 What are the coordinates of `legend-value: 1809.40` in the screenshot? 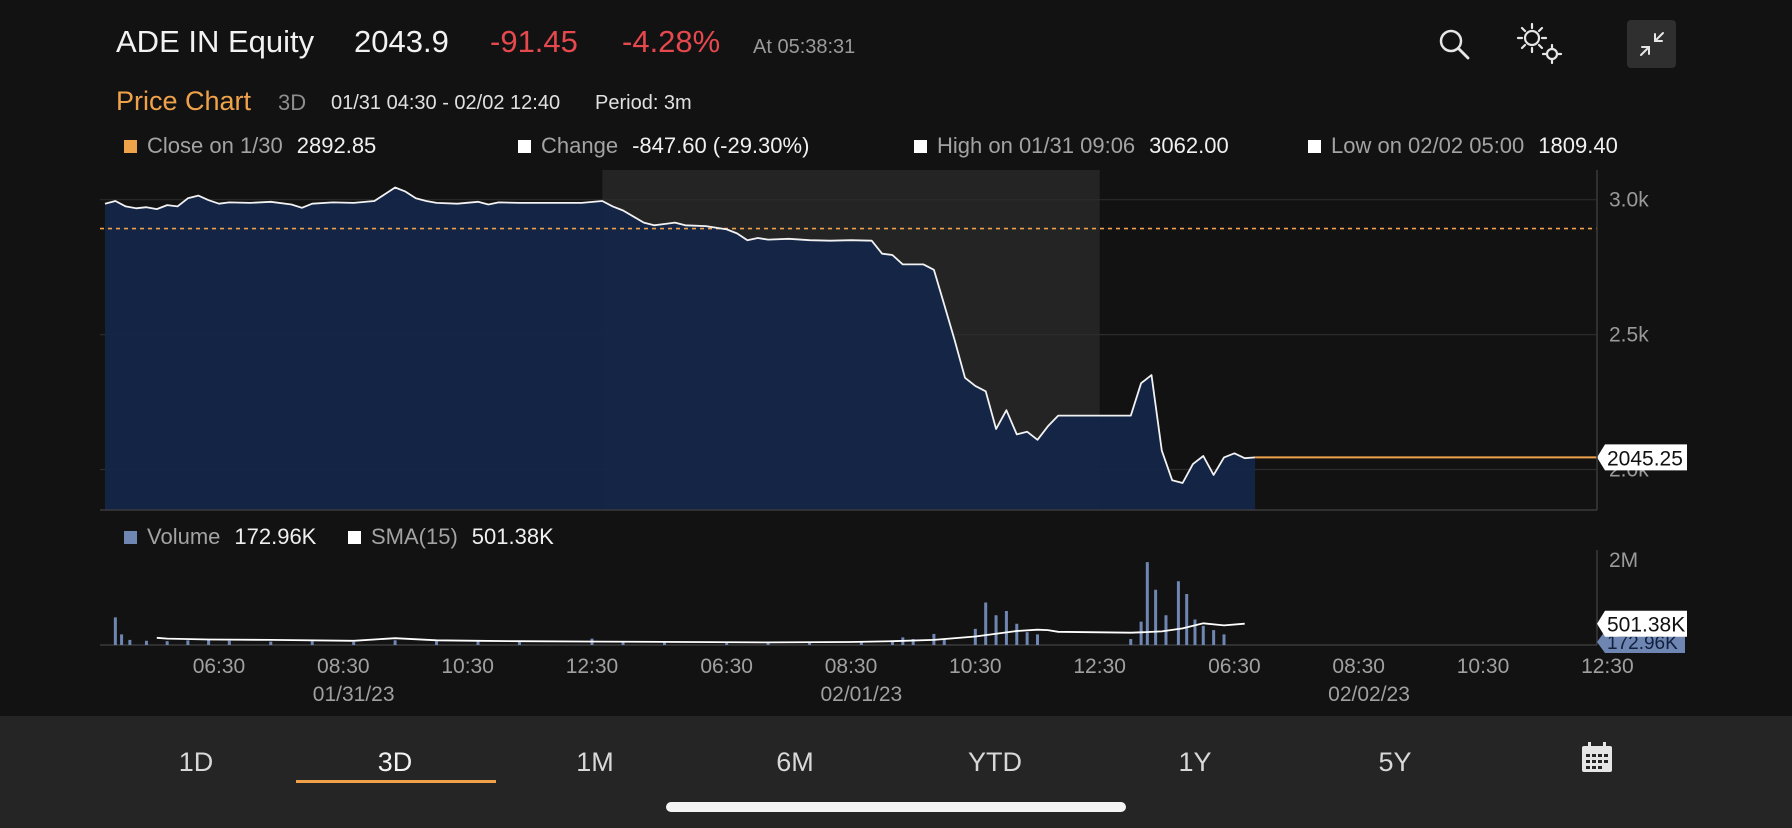 It's located at (1578, 145).